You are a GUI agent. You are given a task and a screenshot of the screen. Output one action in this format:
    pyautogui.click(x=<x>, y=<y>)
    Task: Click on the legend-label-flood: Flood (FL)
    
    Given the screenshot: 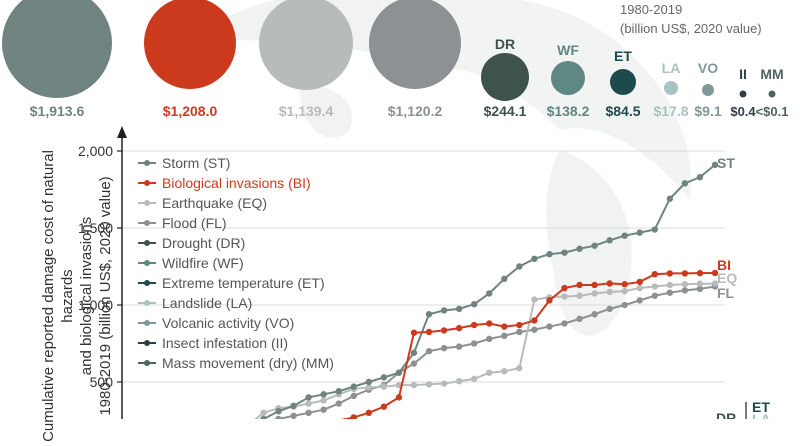 What is the action you would take?
    pyautogui.click(x=194, y=223)
    